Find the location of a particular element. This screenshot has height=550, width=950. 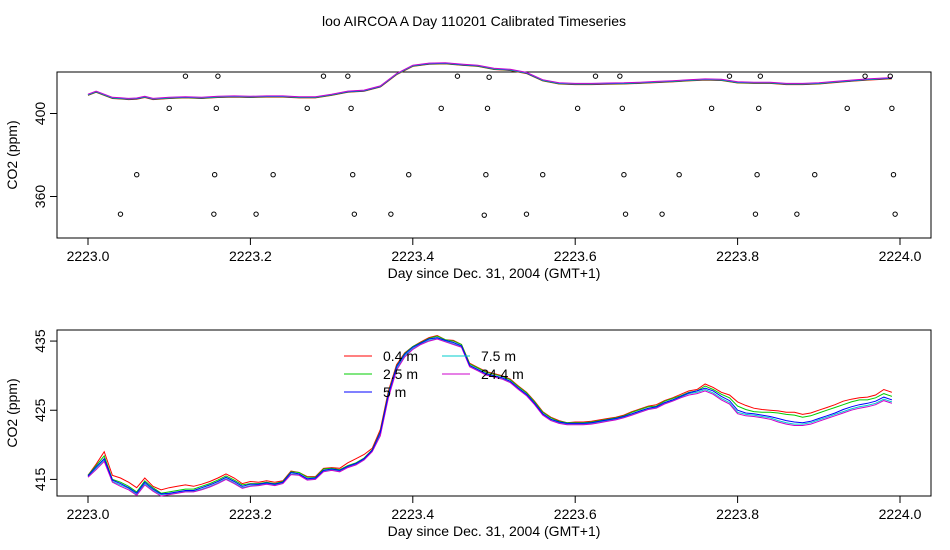

legend-label: 5 m is located at coordinates (394, 392).